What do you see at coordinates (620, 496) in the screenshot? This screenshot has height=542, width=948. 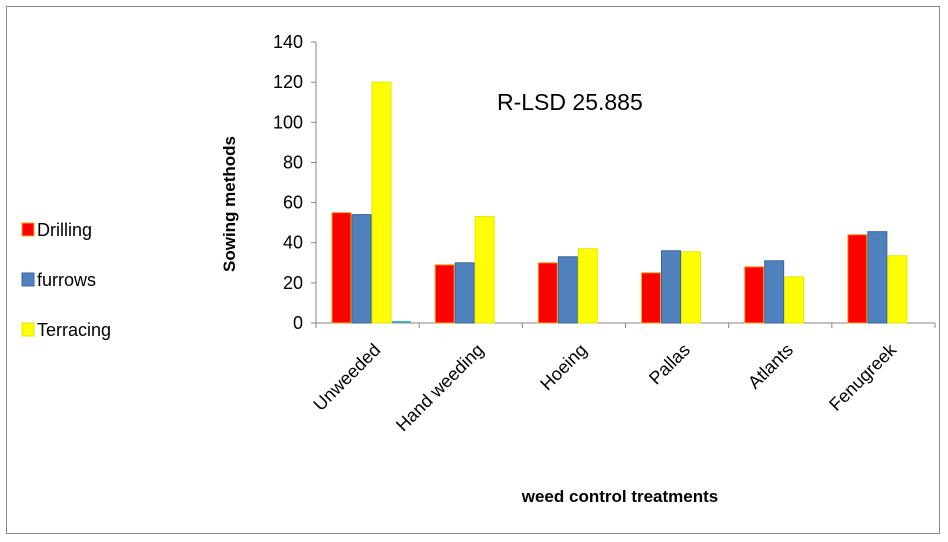 I see `x-axis-title: weed control treatments` at bounding box center [620, 496].